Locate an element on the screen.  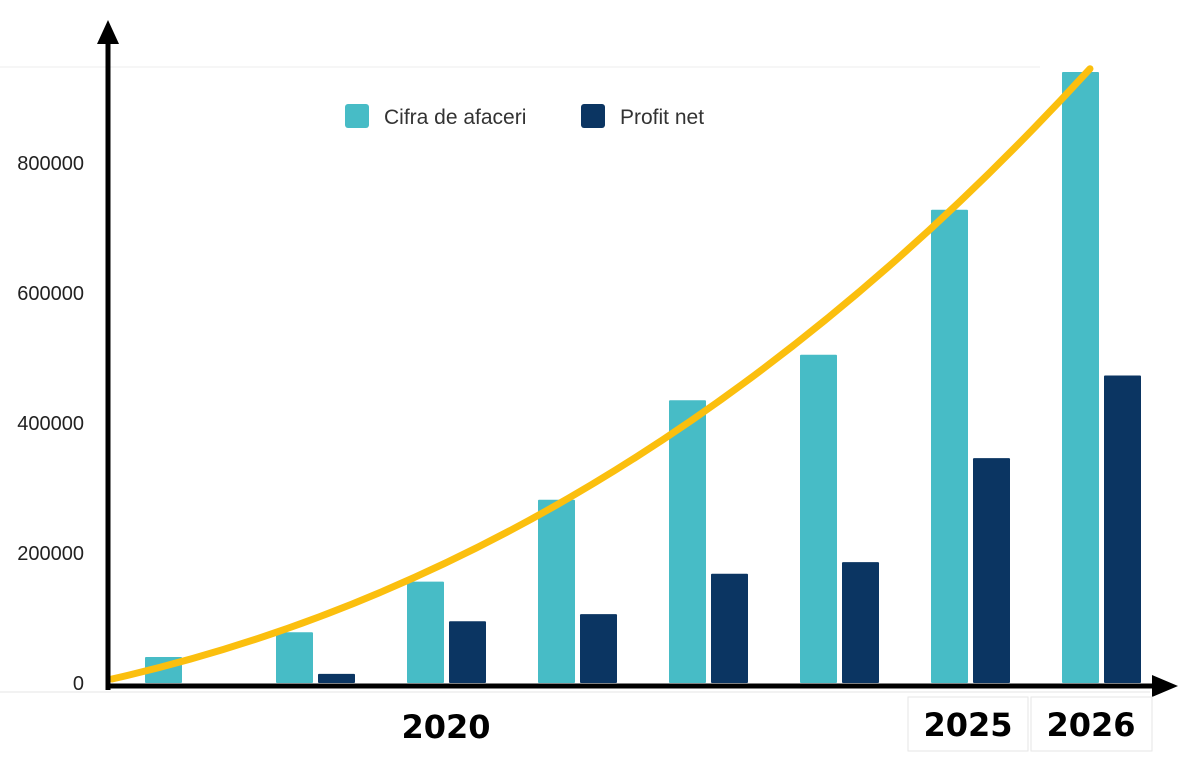
y-tick-label: 200000 is located at coordinates (50, 554).